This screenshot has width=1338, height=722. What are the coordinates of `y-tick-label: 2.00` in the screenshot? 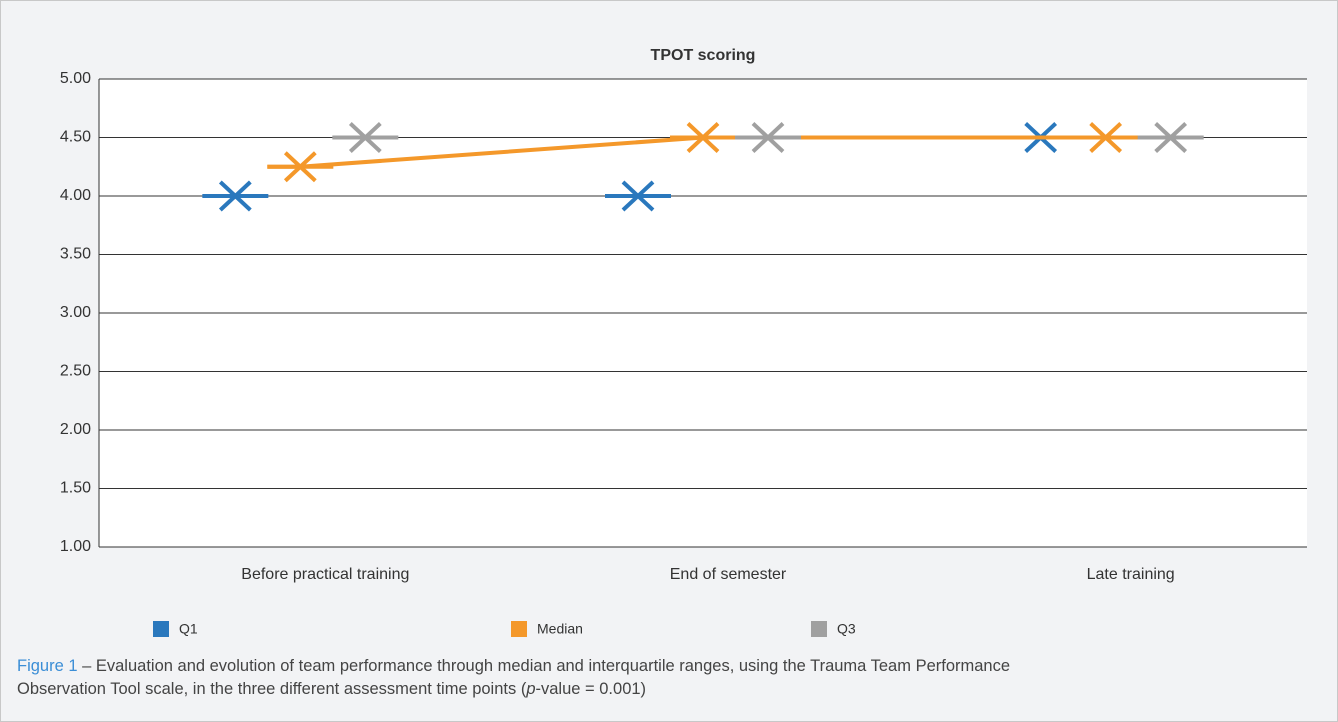 It's located at (75, 429).